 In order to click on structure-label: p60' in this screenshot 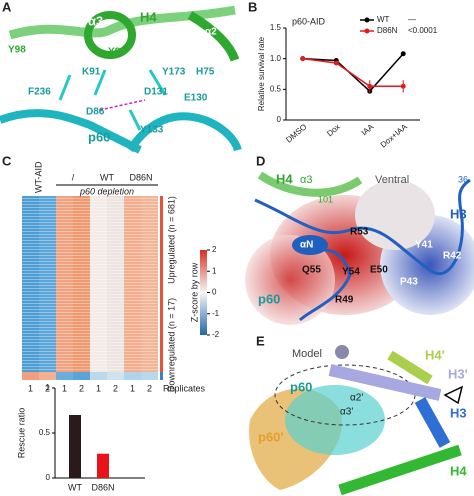, I will do `click(271, 436)`.